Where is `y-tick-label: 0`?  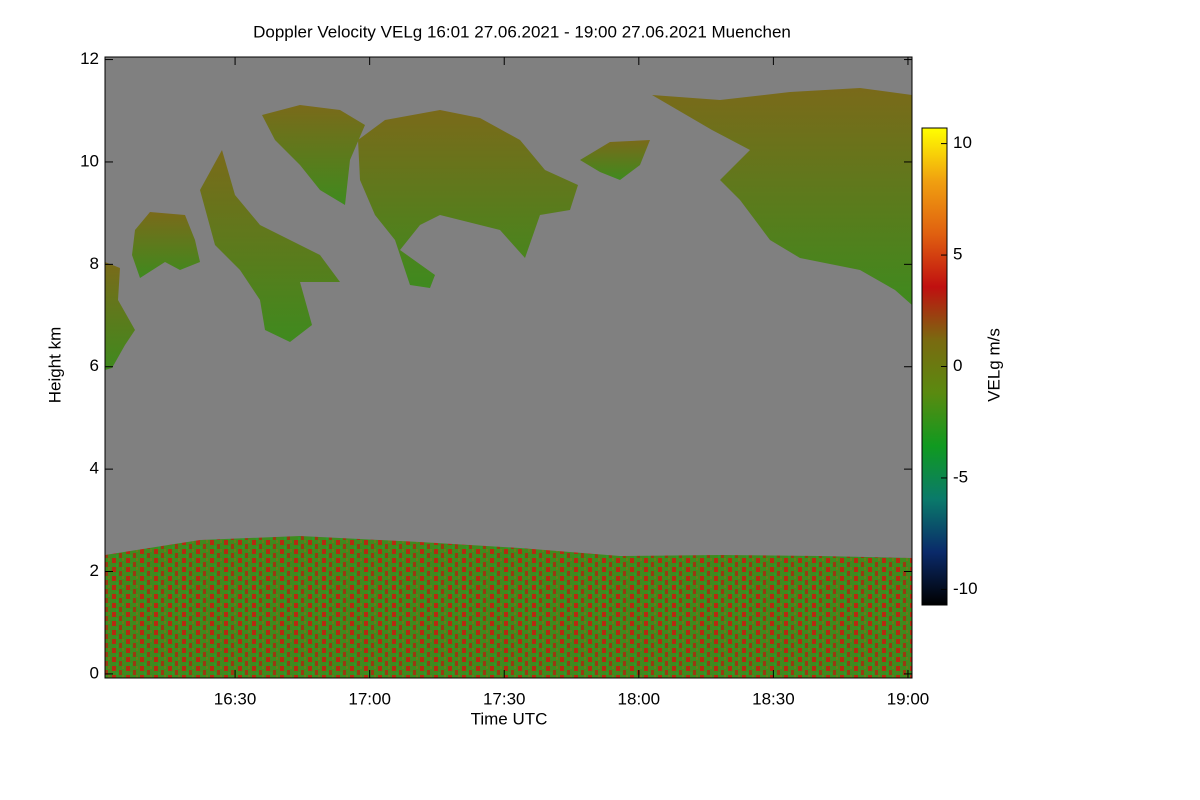
y-tick-label: 0 is located at coordinates (94, 672).